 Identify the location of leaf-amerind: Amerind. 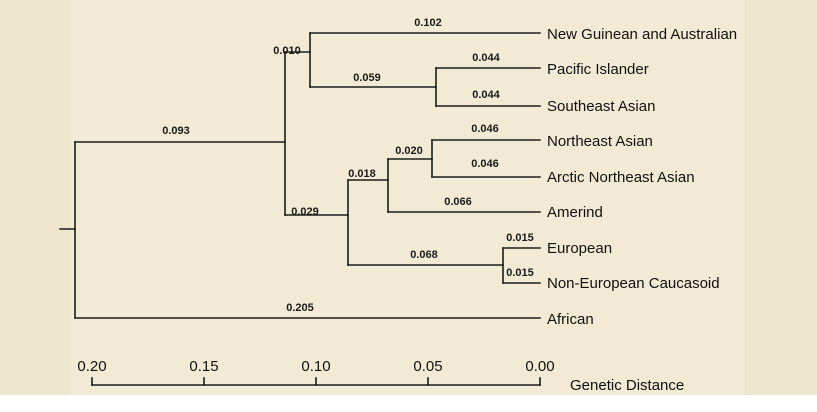
(575, 212).